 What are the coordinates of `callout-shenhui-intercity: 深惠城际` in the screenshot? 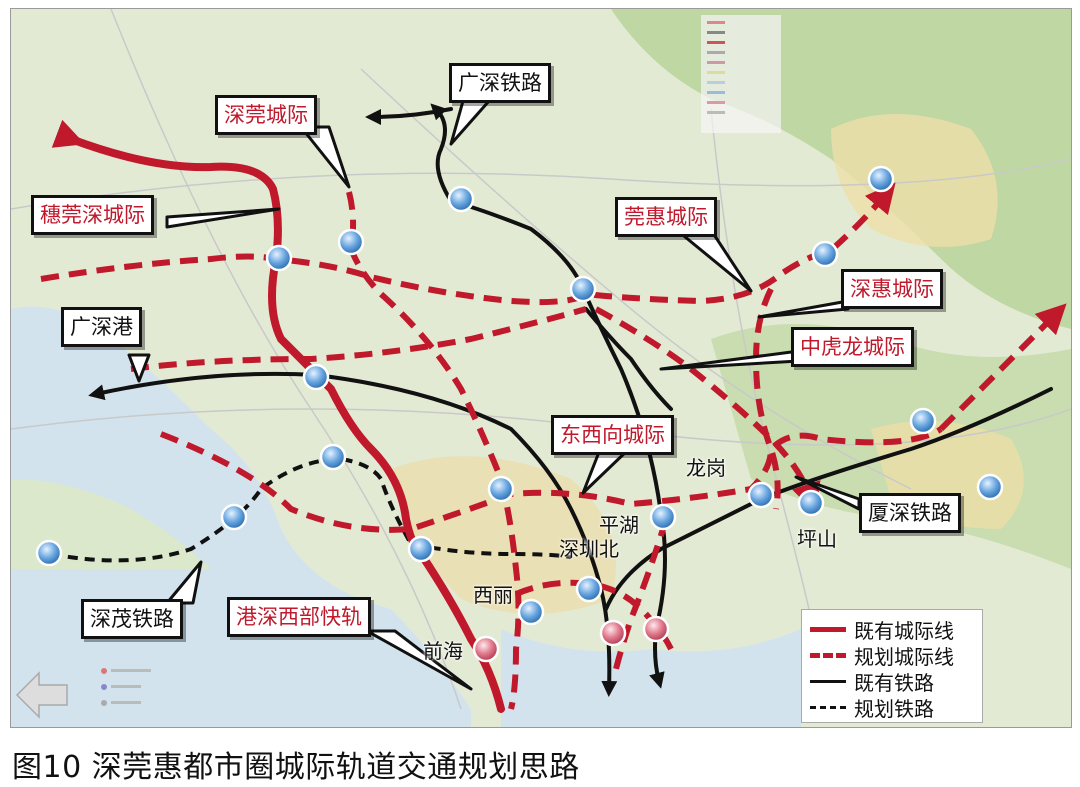 It's located at (892, 289).